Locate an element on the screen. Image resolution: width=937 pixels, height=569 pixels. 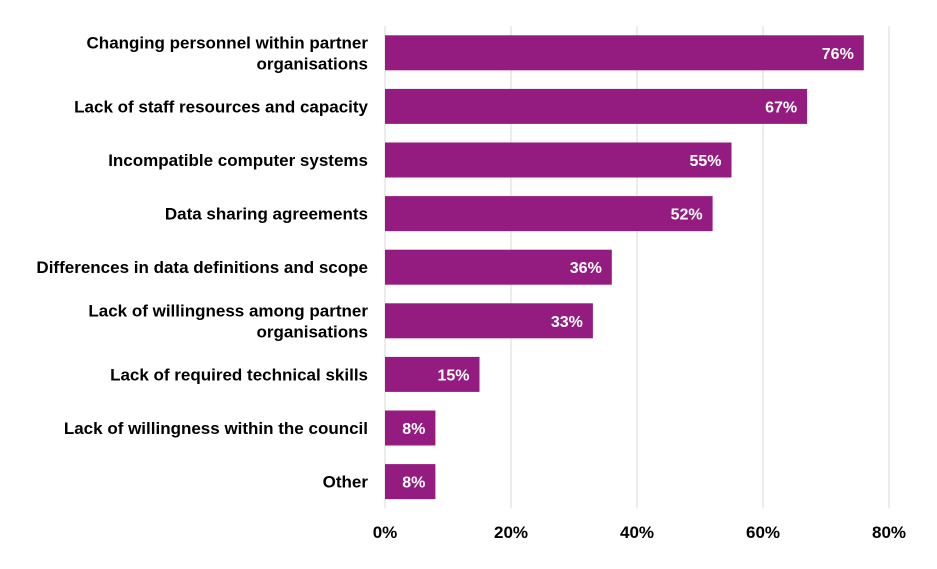
x-tick-label: 0% is located at coordinates (385, 532).